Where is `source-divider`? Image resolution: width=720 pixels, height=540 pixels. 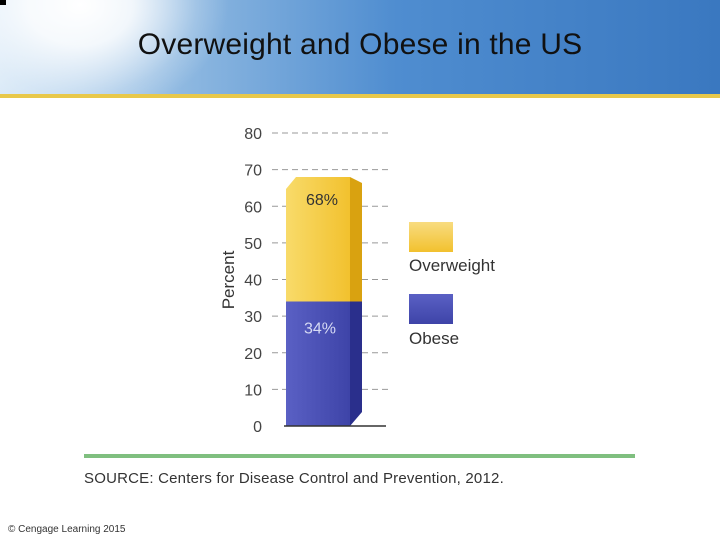
source-divider is located at coordinates (359, 456).